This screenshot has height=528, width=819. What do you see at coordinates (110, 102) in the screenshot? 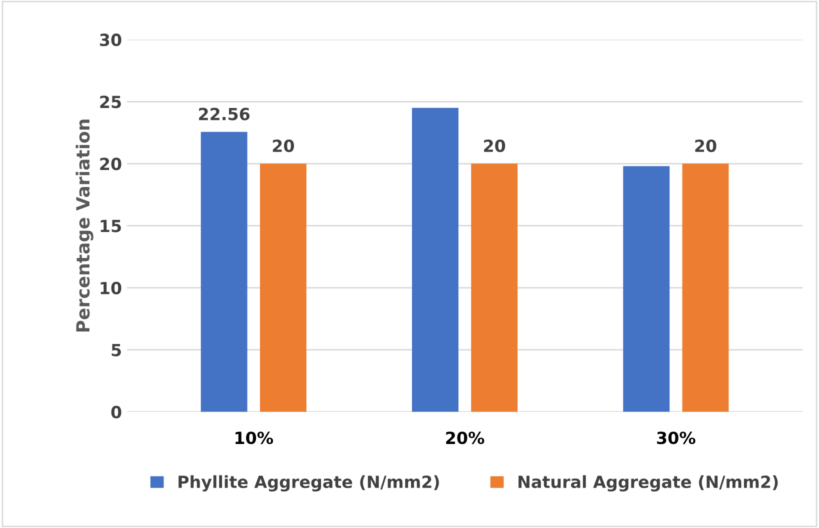
I see `y-tick-label: 25` at bounding box center [110, 102].